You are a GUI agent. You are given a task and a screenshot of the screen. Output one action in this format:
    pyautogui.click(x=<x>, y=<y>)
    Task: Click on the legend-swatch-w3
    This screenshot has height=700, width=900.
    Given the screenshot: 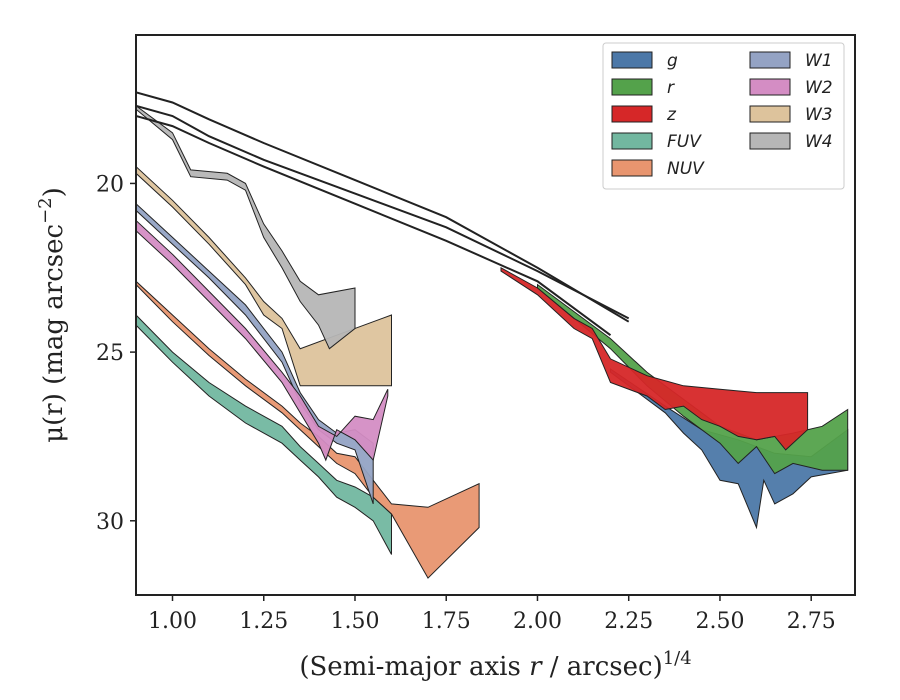 What is the action you would take?
    pyautogui.click(x=770, y=114)
    